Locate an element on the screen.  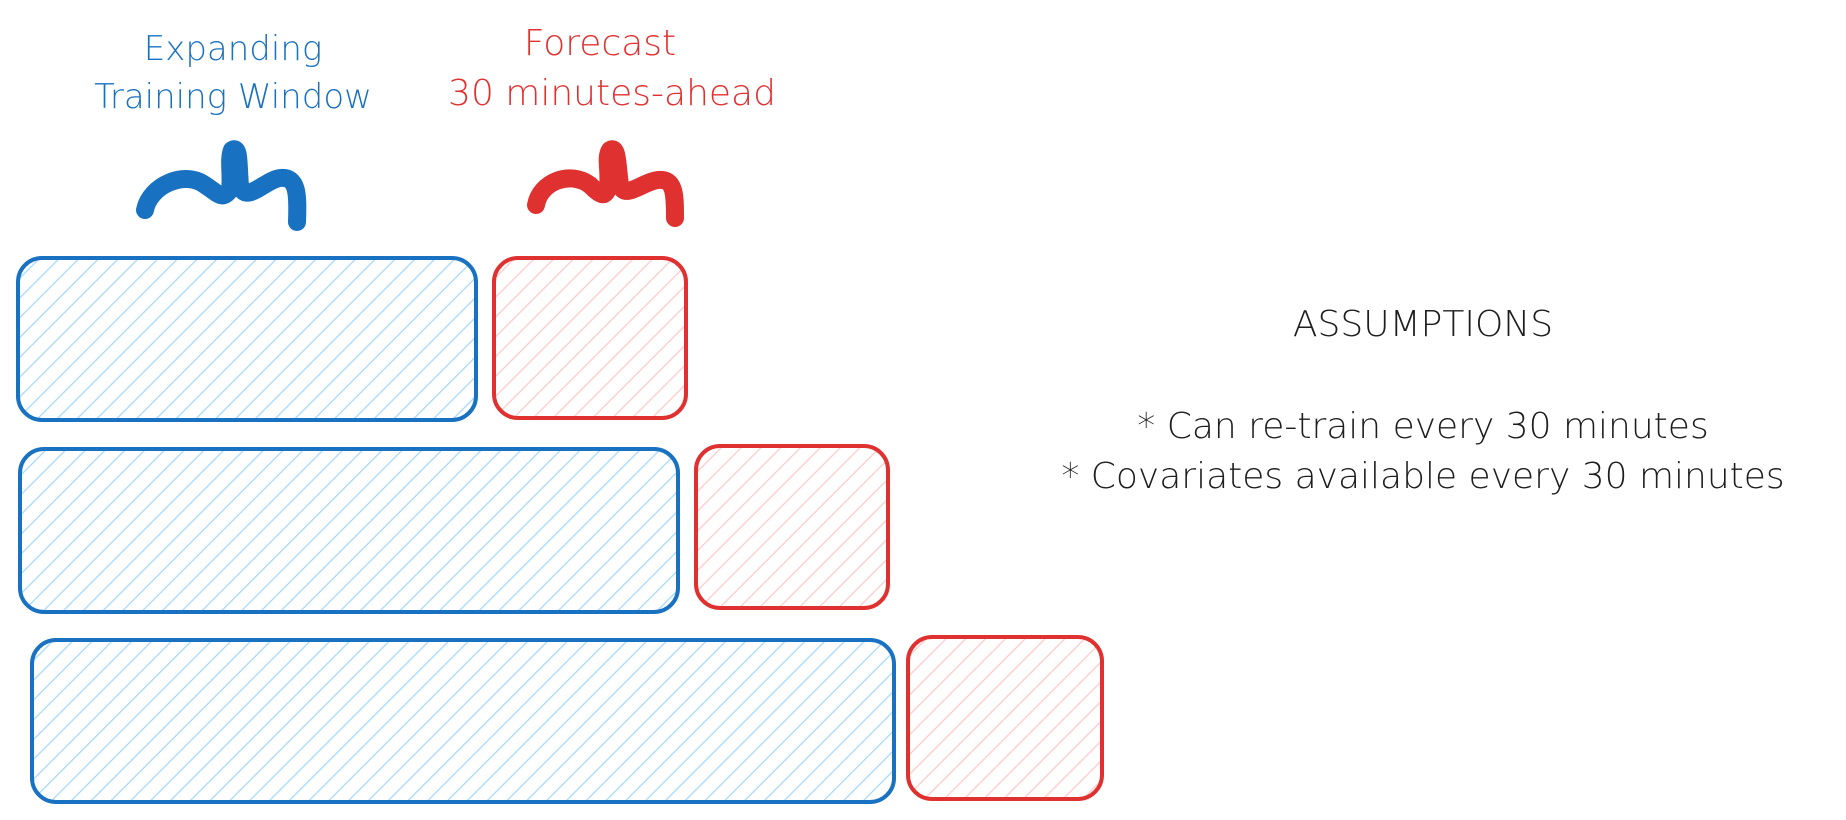
forecast-label-line2: 30 minutes-ahead is located at coordinates (612, 93).